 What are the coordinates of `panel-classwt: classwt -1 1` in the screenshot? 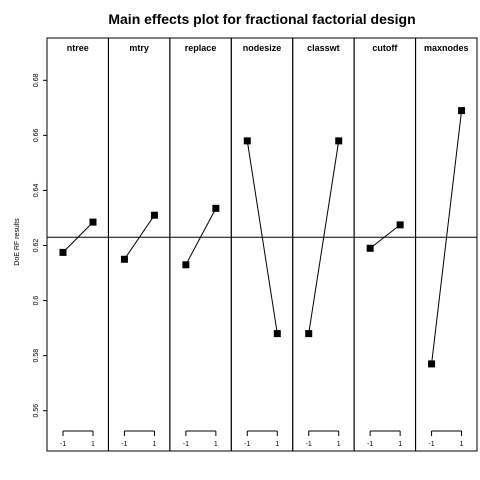 It's located at (323, 244).